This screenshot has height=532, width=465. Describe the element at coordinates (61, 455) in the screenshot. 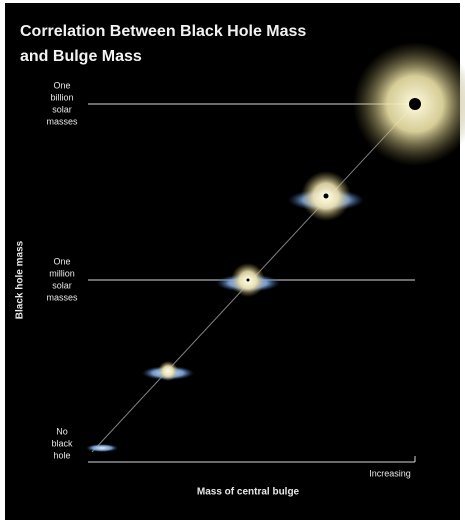

I see `y-label-line: hole` at that location.